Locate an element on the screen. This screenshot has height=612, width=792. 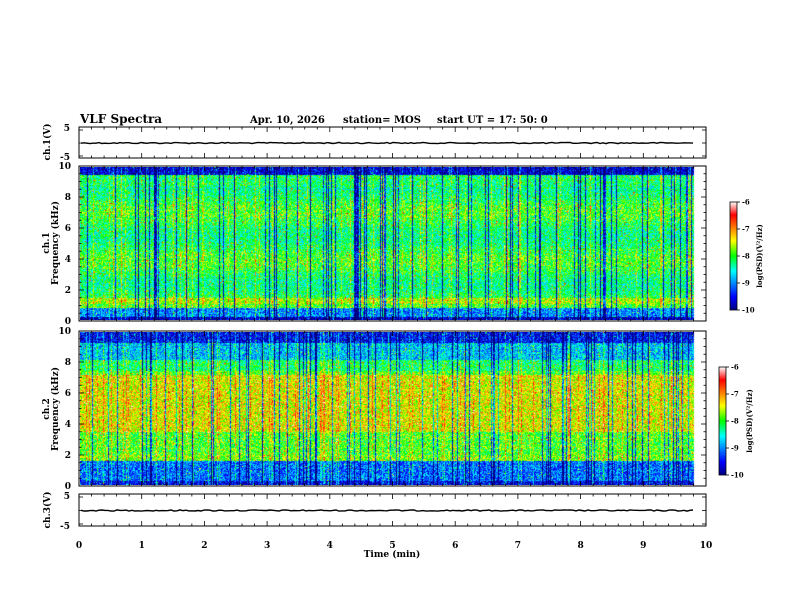
xtick-label-4: 4 is located at coordinates (330, 546).